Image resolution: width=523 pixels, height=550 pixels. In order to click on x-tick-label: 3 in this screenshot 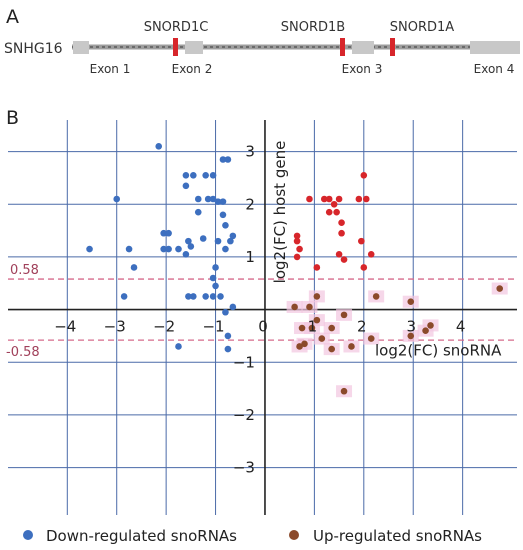, I will do `click(411, 327)`.